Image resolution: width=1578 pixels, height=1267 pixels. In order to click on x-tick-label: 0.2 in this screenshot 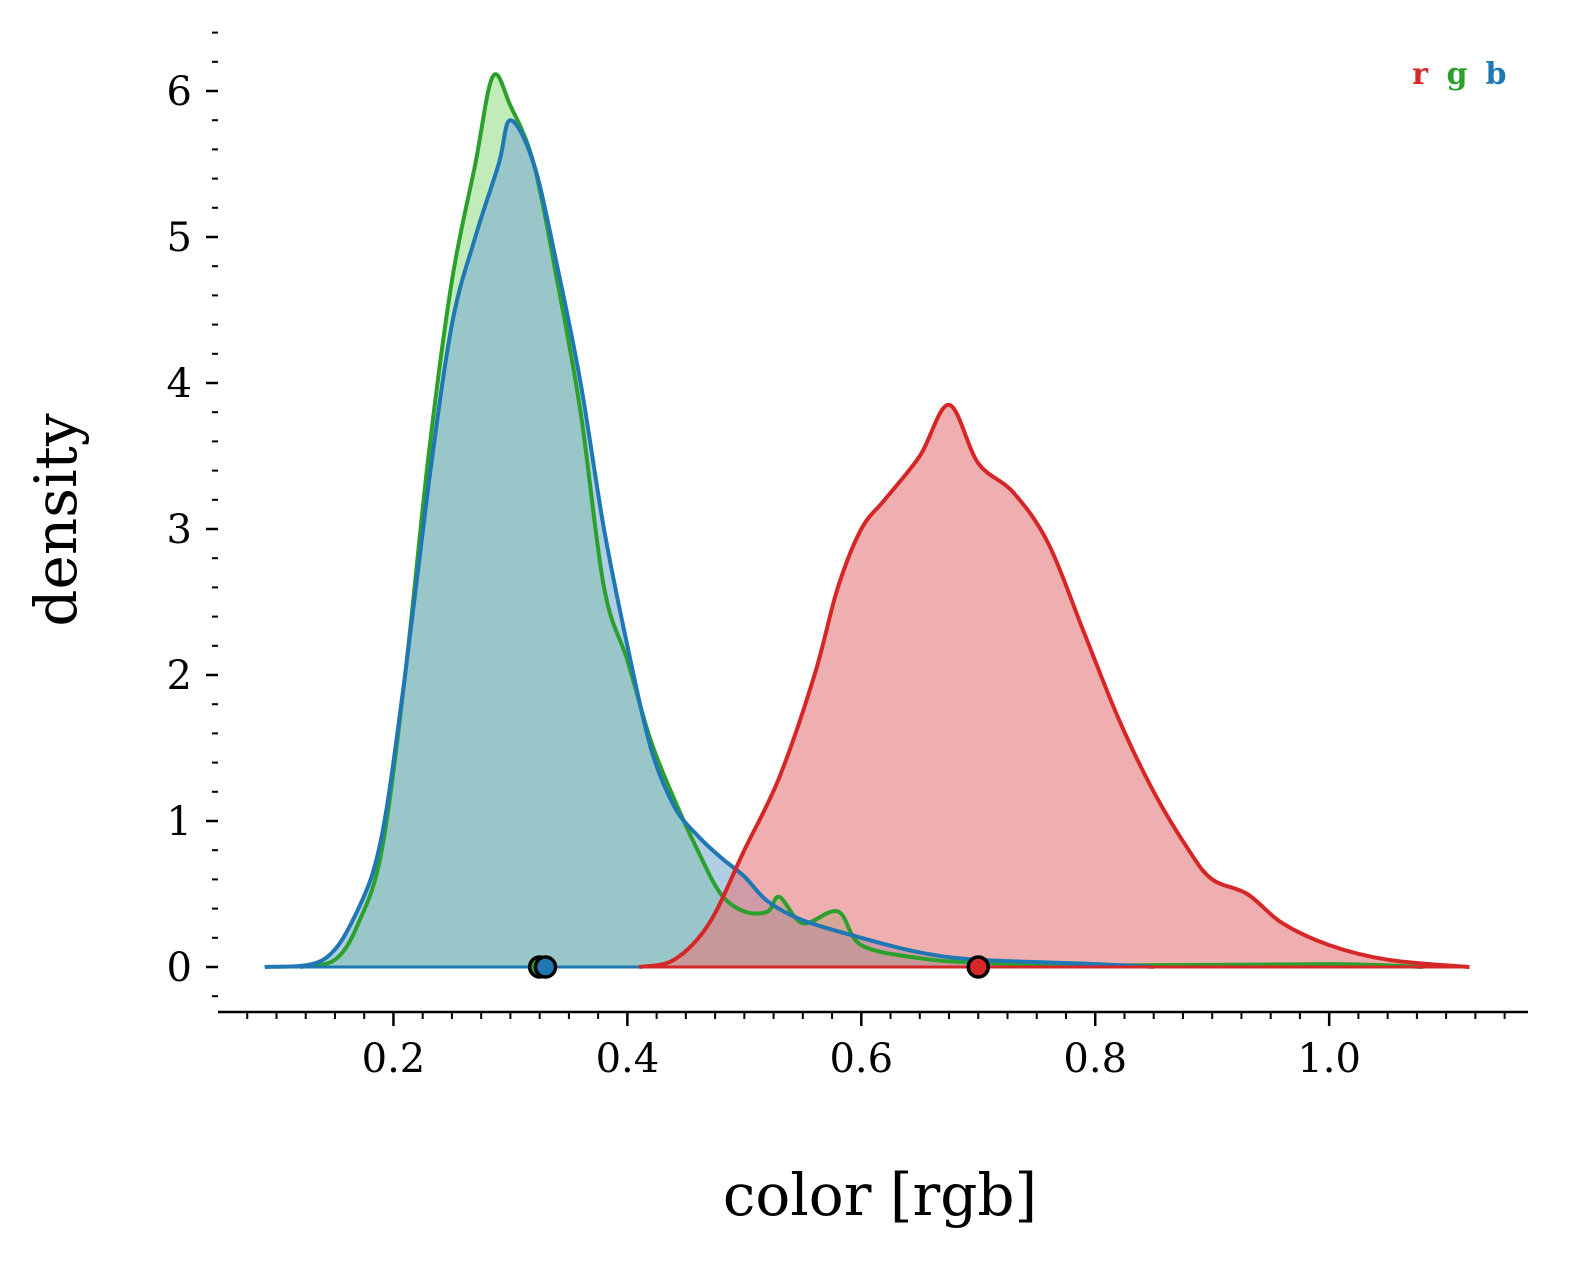, I will do `click(394, 1059)`.